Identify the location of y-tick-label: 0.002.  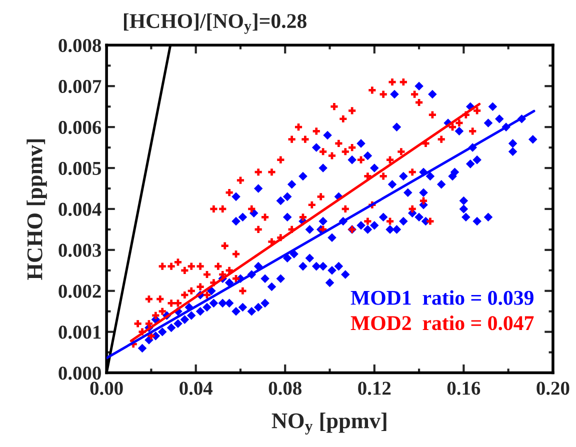
(79, 291).